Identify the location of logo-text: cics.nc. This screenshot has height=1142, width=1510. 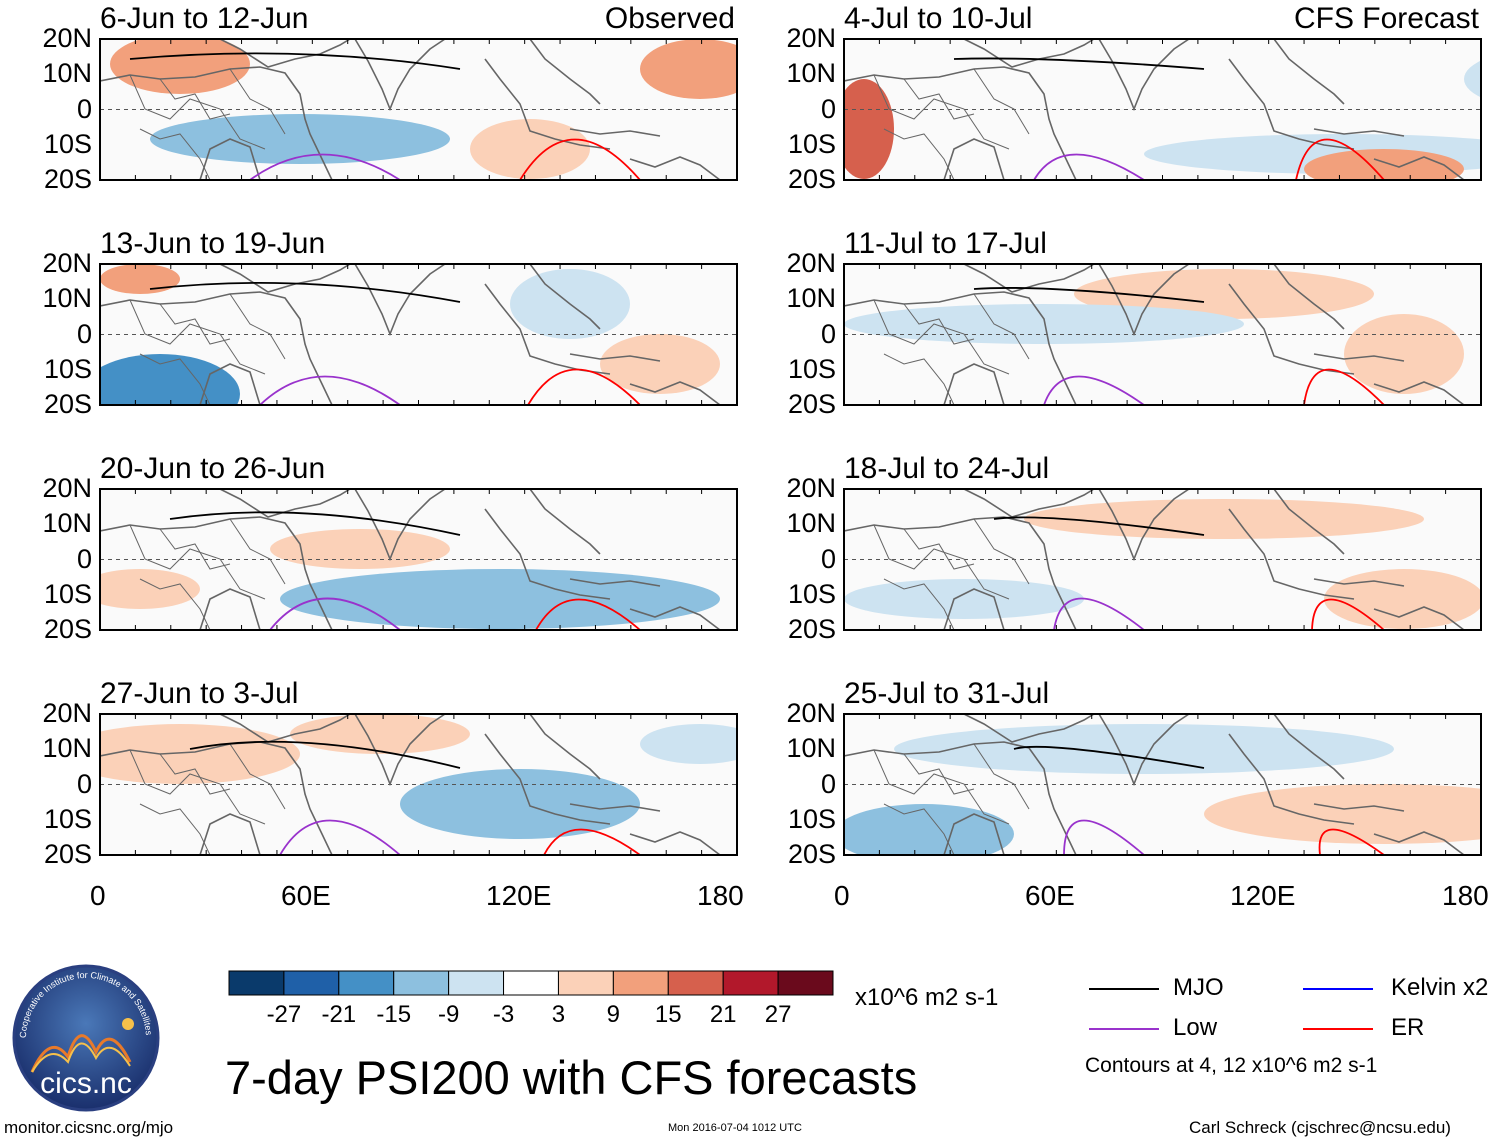
(86, 1083).